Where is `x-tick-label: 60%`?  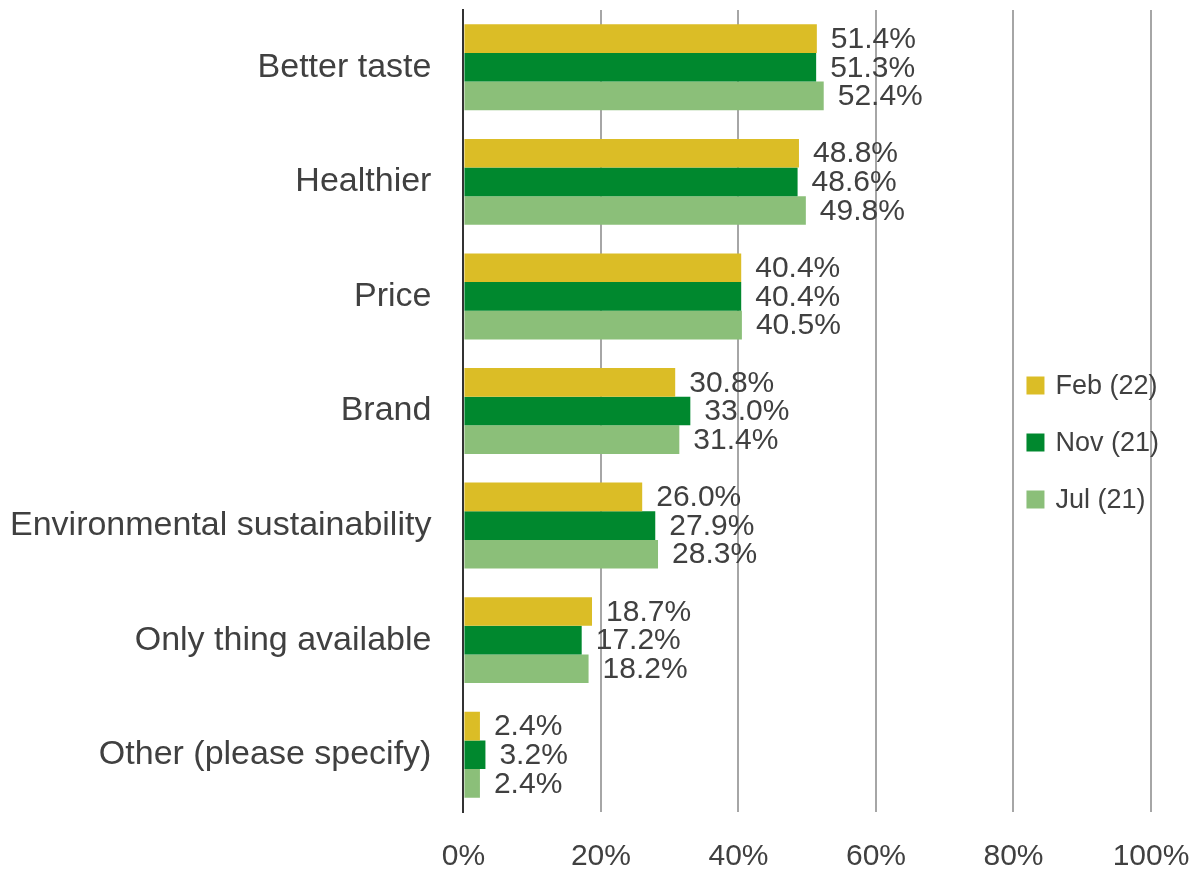 x-tick-label: 60% is located at coordinates (875, 855).